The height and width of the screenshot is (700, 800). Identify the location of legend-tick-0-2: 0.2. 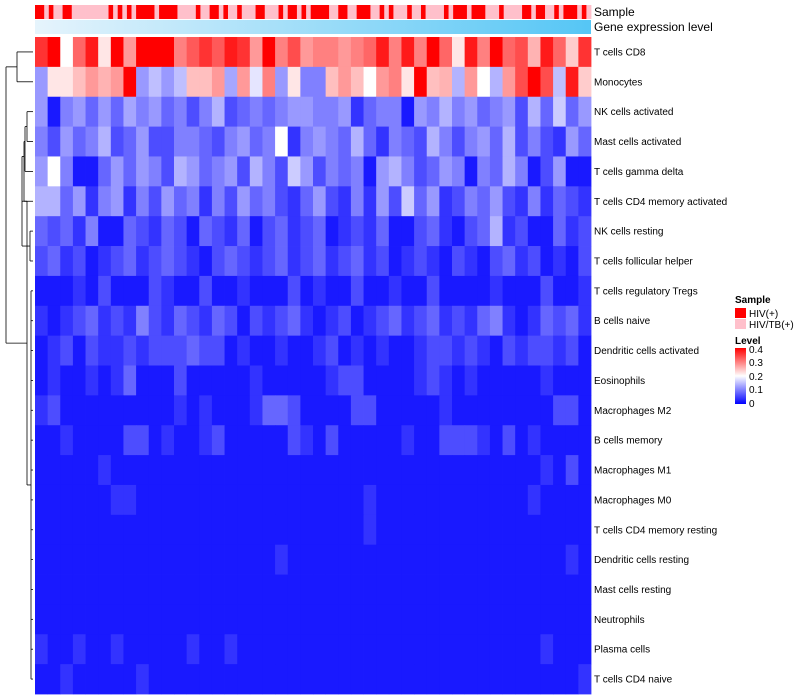
(756, 377).